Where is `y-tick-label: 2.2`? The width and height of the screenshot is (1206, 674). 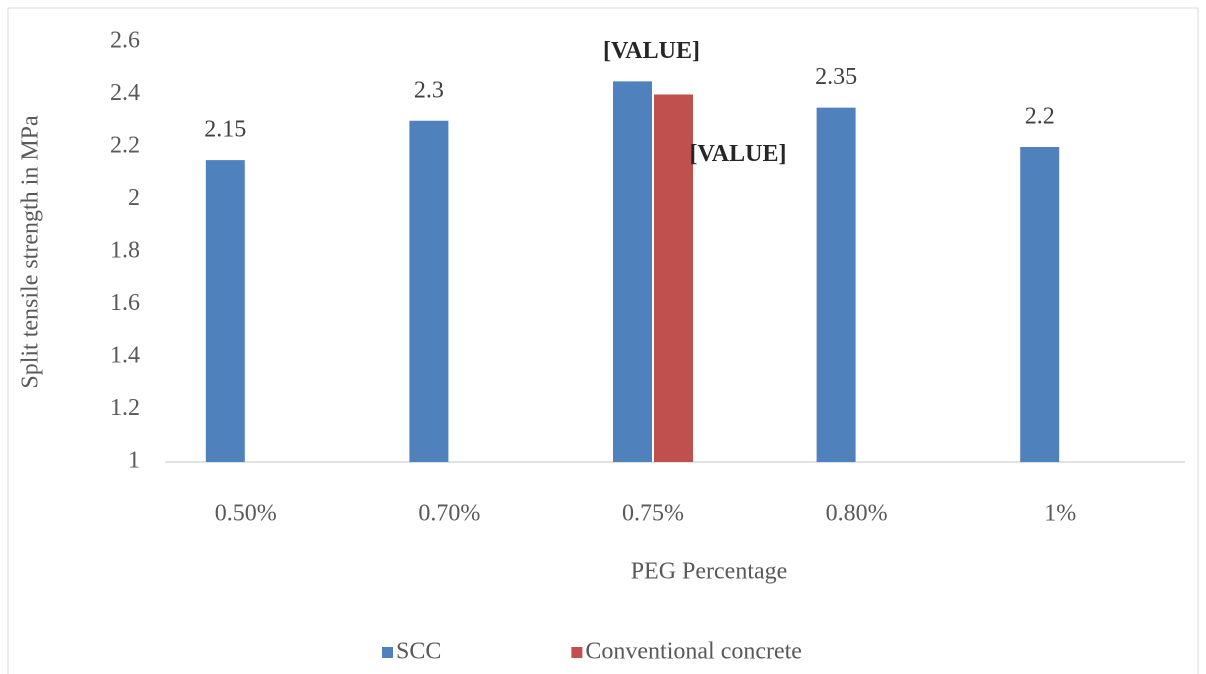 y-tick-label: 2.2 is located at coordinates (125, 146).